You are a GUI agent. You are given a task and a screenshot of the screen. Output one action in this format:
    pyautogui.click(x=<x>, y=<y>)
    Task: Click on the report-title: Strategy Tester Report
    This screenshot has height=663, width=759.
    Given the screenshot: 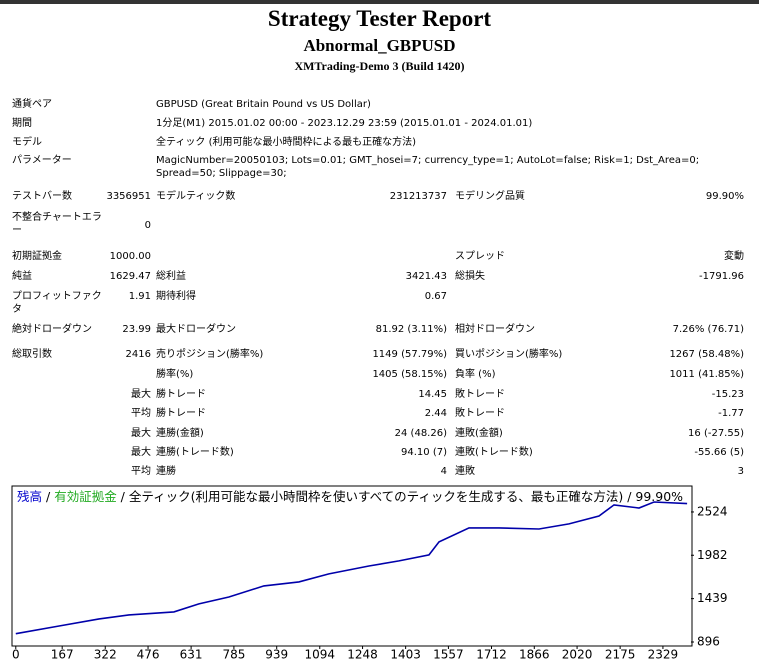 What is the action you would take?
    pyautogui.click(x=379, y=18)
    